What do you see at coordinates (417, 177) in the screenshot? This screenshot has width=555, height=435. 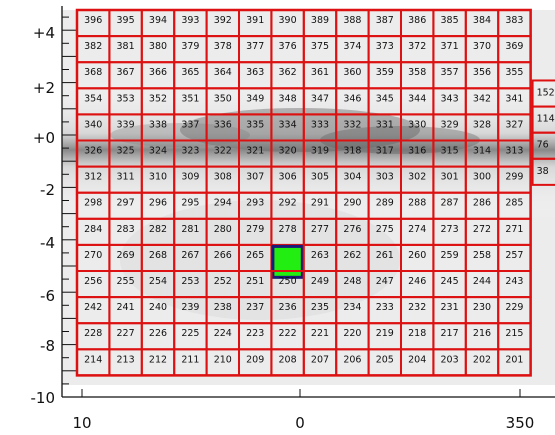 I see `tile-id-label: 302` at bounding box center [417, 177].